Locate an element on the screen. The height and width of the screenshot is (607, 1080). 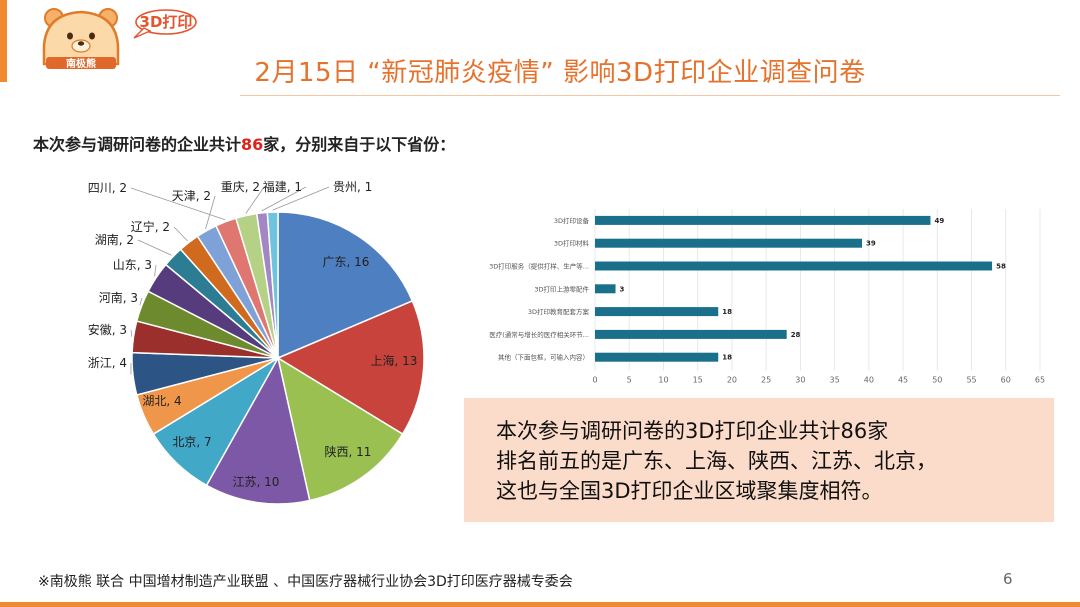
intro-after: 家，分别来自于以下省份： is located at coordinates (359, 144).